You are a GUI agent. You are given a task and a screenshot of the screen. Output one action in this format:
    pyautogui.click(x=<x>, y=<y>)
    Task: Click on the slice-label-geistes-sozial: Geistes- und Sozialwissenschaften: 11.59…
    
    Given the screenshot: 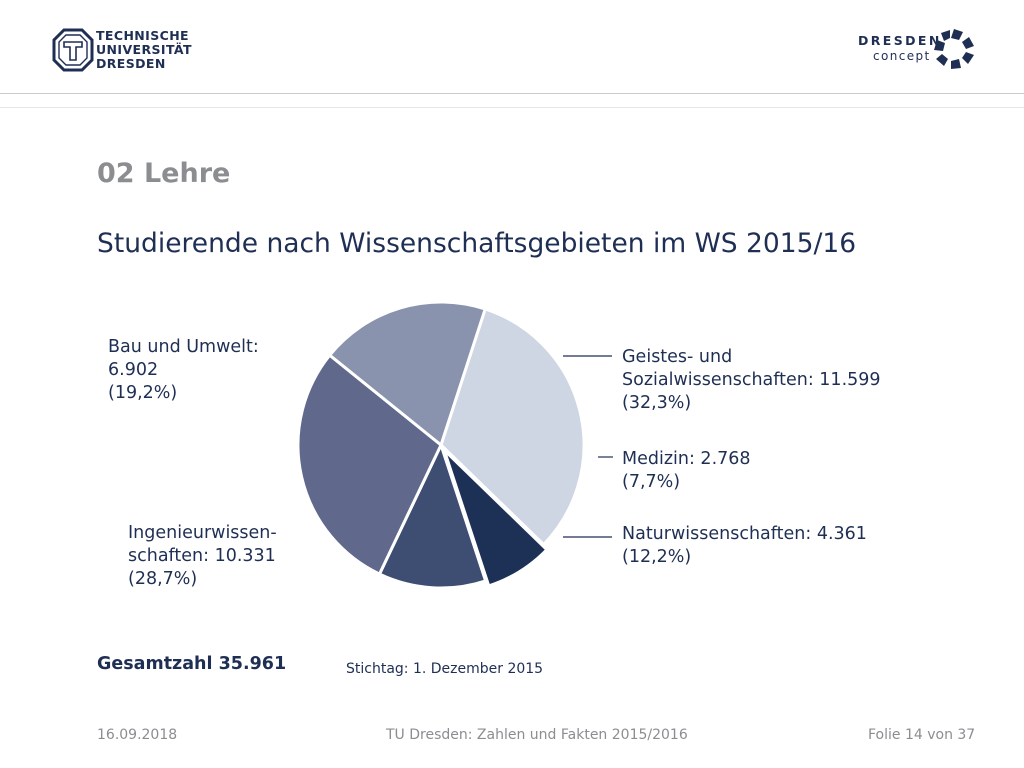 What is the action you would take?
    pyautogui.click(x=751, y=380)
    